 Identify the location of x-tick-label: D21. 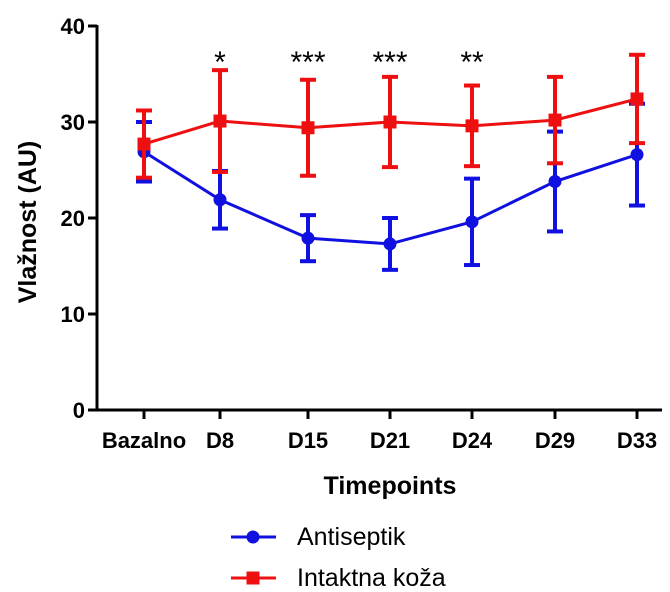
(390, 440).